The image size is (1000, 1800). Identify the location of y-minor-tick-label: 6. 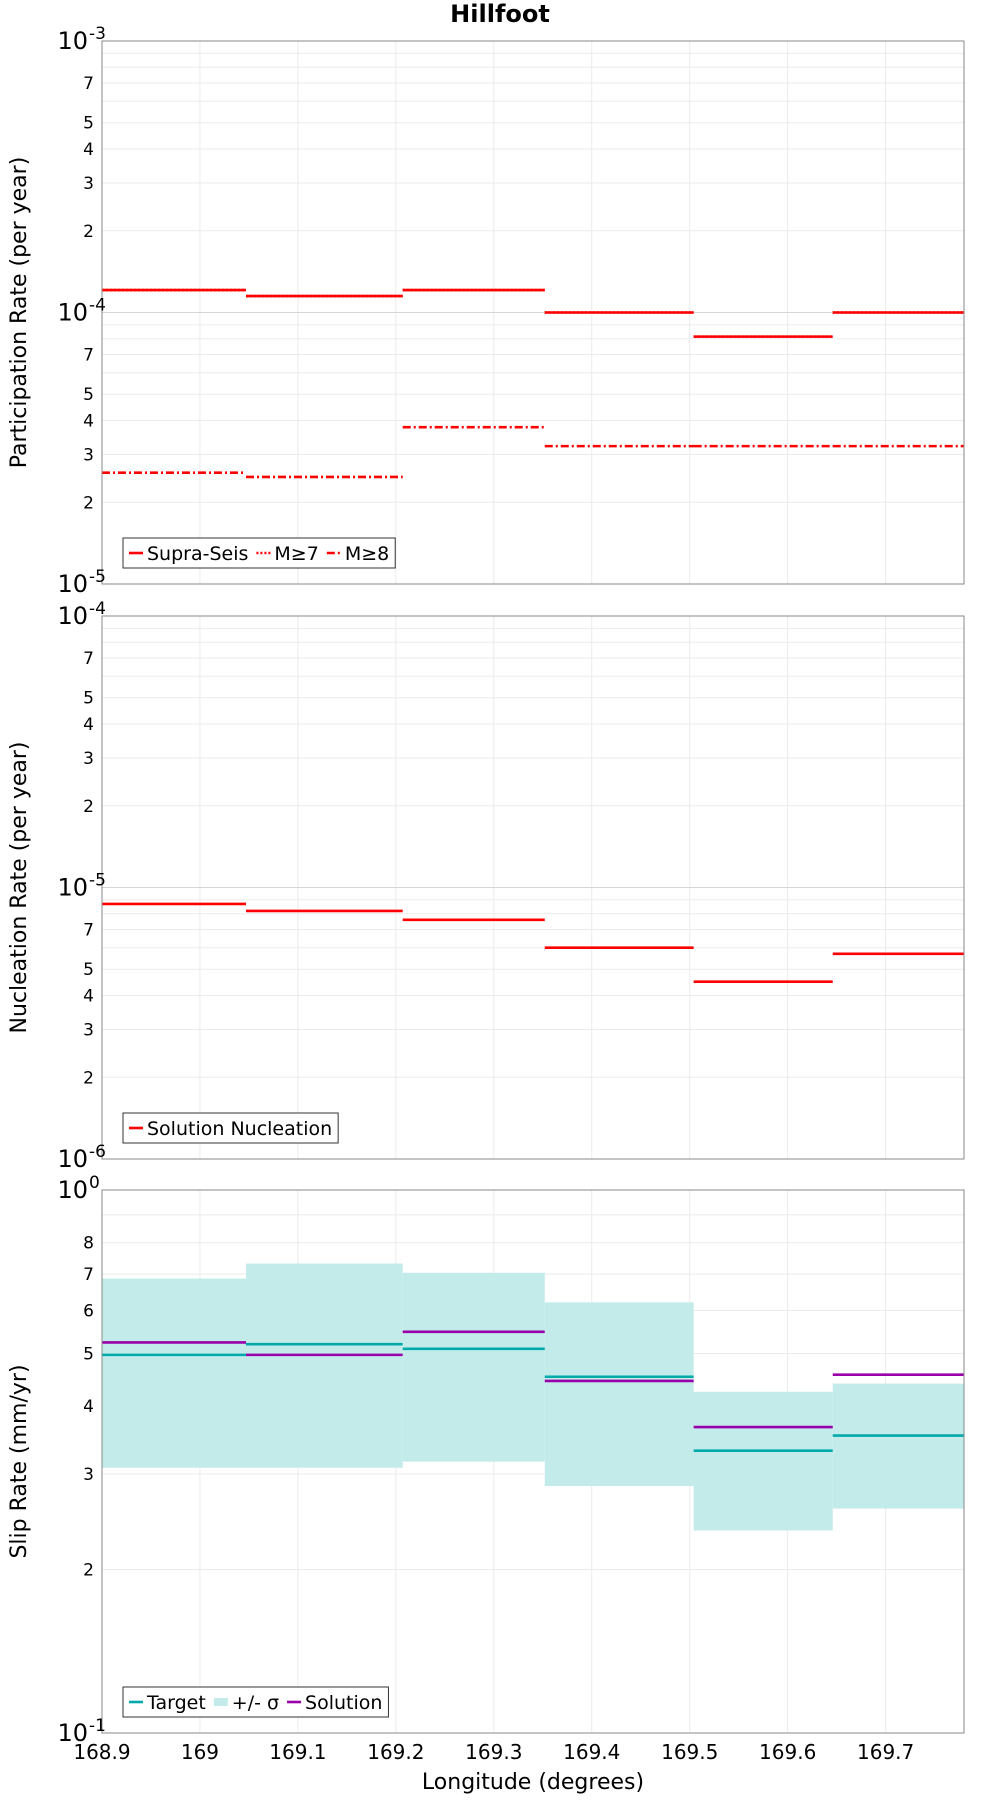
(88, 1311).